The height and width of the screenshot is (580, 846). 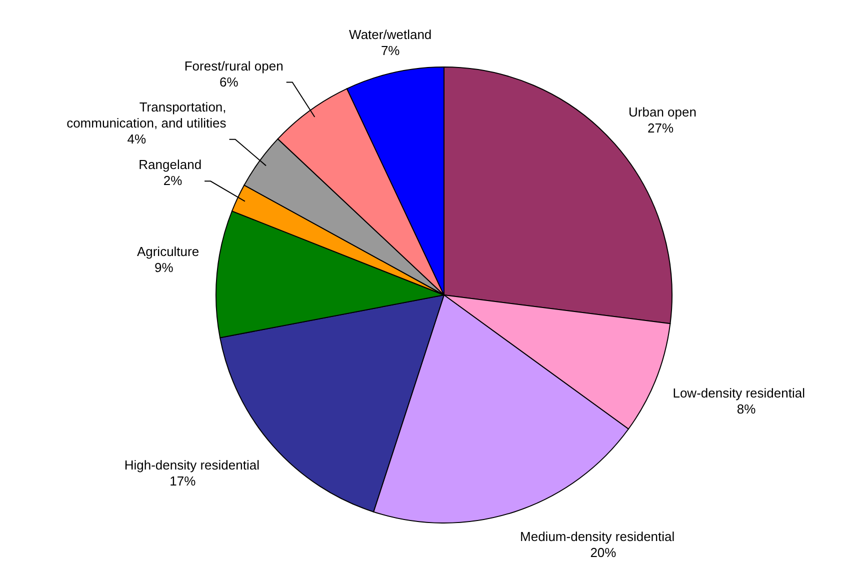 I want to click on slice-label: Transportation, communication, and utilities, so click(x=146, y=114).